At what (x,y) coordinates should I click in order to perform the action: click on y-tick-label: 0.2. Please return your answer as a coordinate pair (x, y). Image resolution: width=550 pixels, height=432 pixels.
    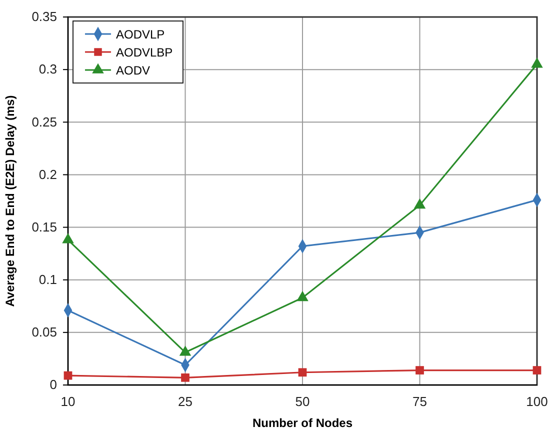
    Looking at the image, I should click on (47, 174).